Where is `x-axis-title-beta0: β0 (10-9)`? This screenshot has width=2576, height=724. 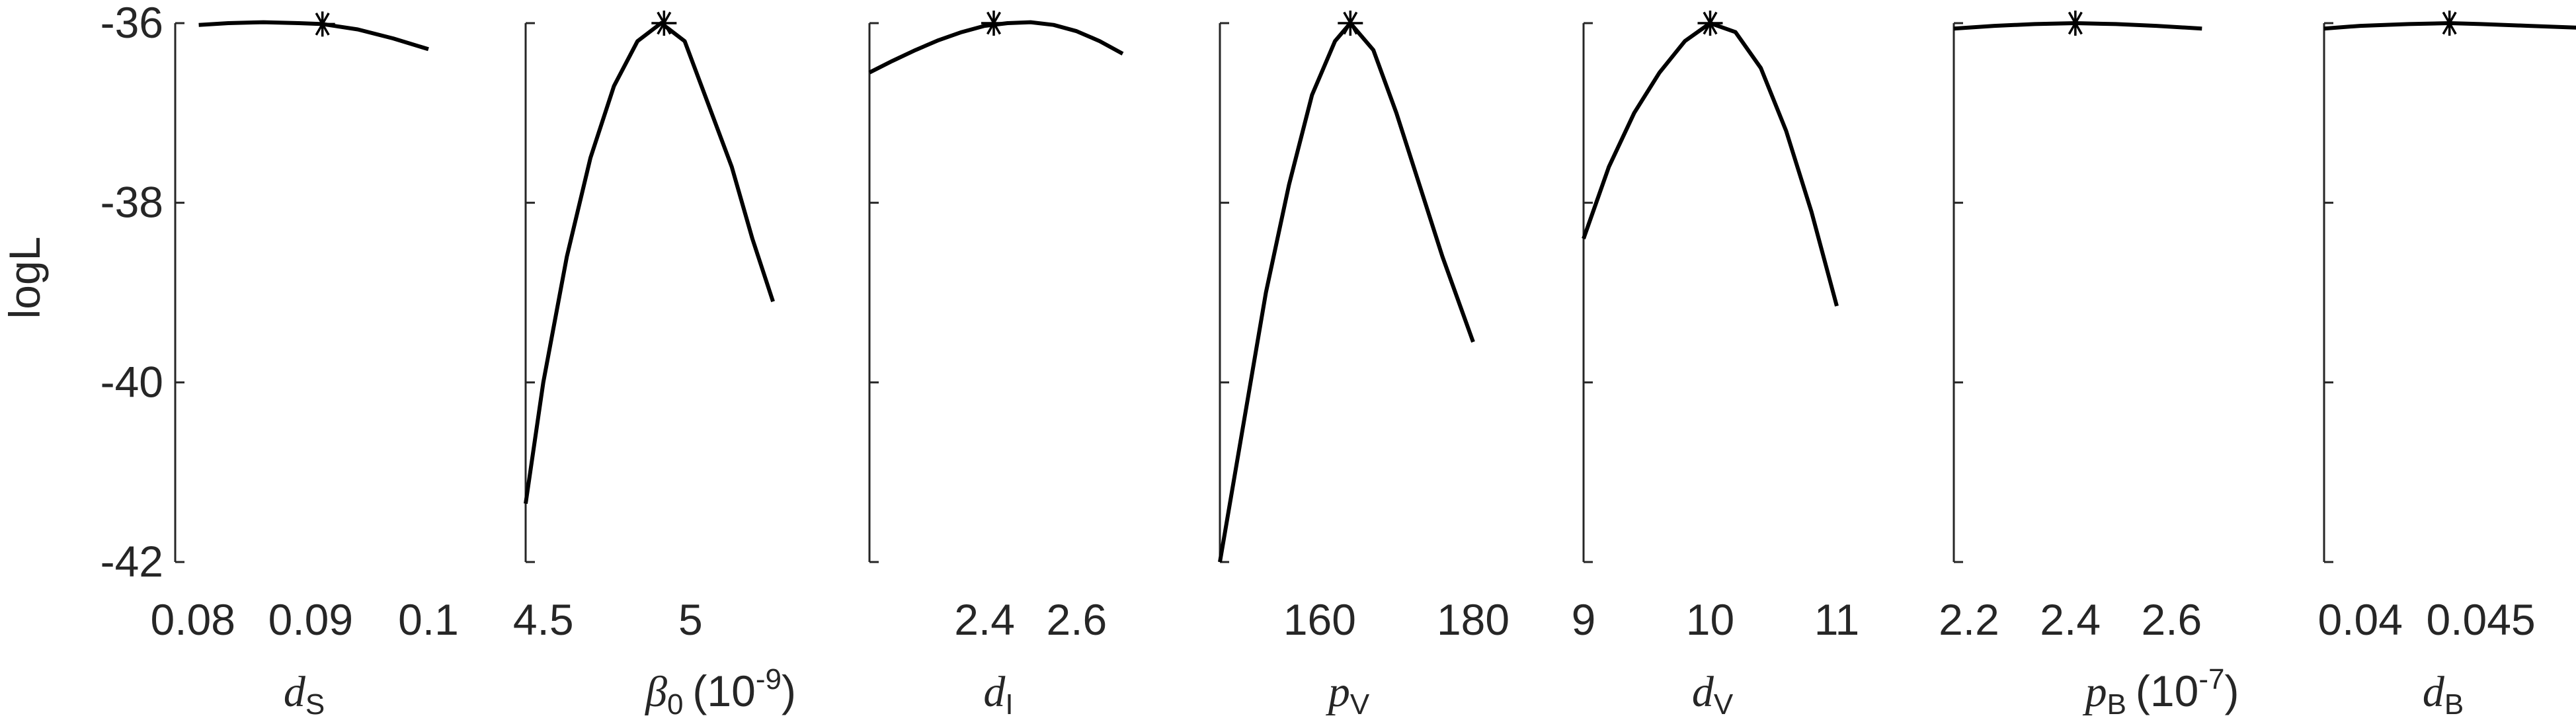 x-axis-title-beta0: β0 (10-9) is located at coordinates (720, 692).